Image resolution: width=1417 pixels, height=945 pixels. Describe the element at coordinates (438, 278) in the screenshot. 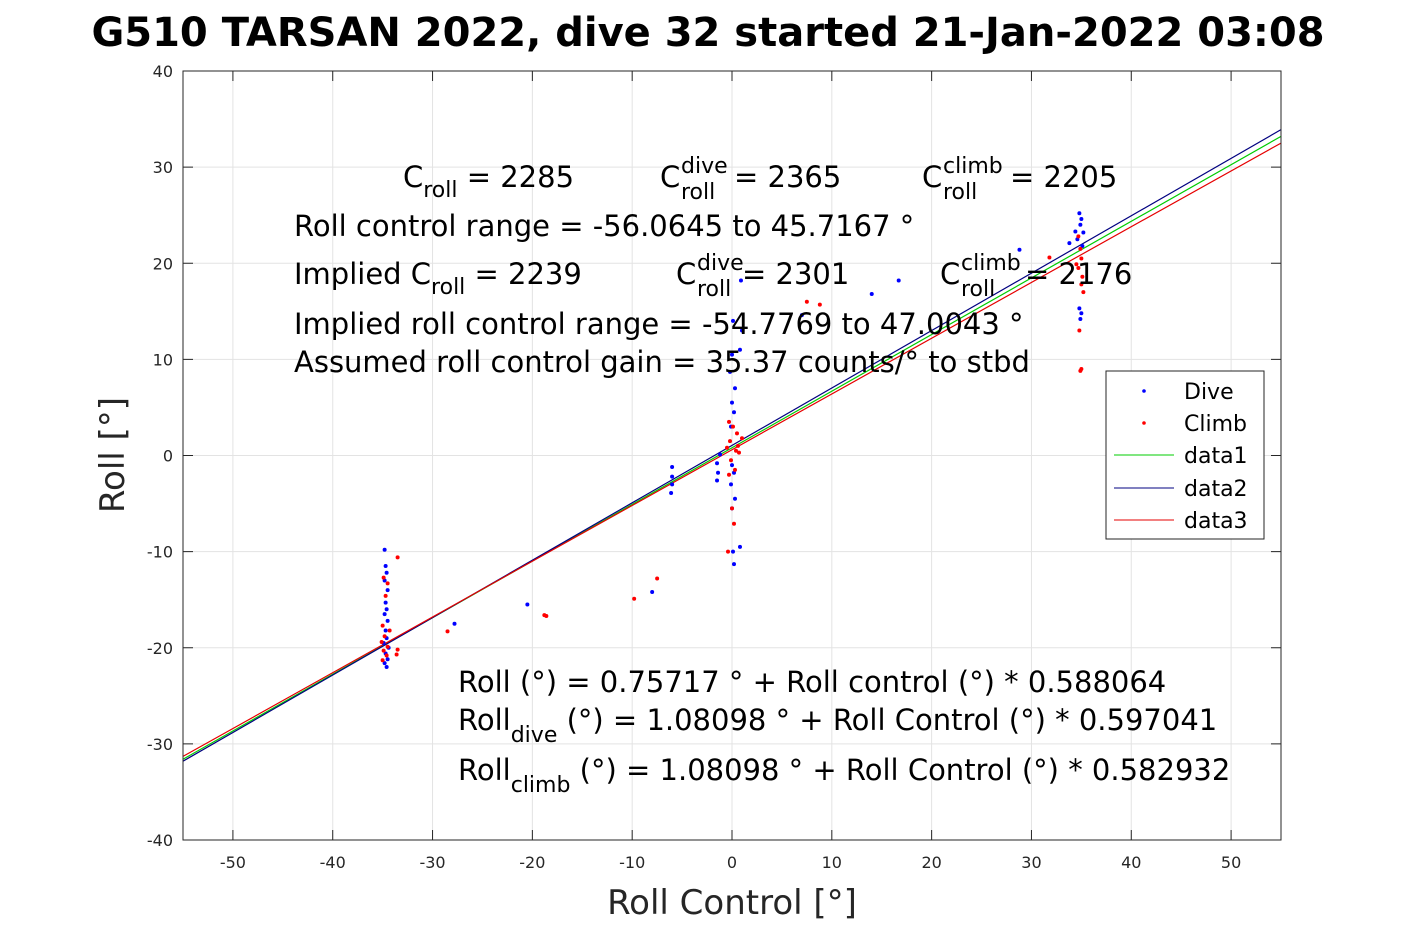

I see `annotation-implied-c-roll: Implied Croll = 2239` at that location.